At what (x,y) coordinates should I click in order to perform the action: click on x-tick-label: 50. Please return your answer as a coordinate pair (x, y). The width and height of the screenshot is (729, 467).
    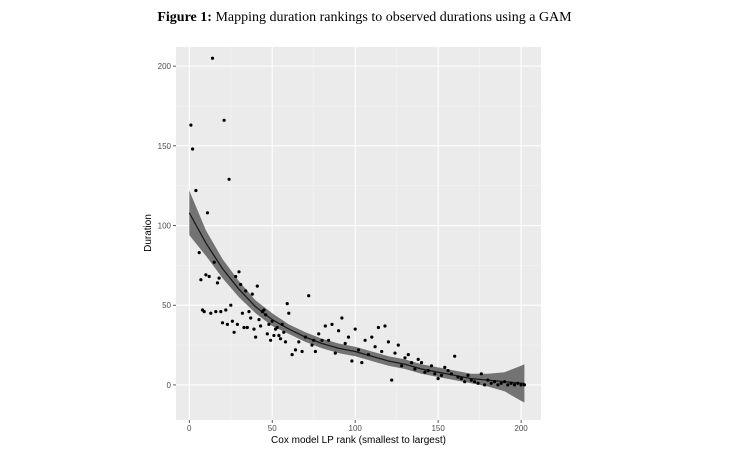
    Looking at the image, I should click on (272, 428).